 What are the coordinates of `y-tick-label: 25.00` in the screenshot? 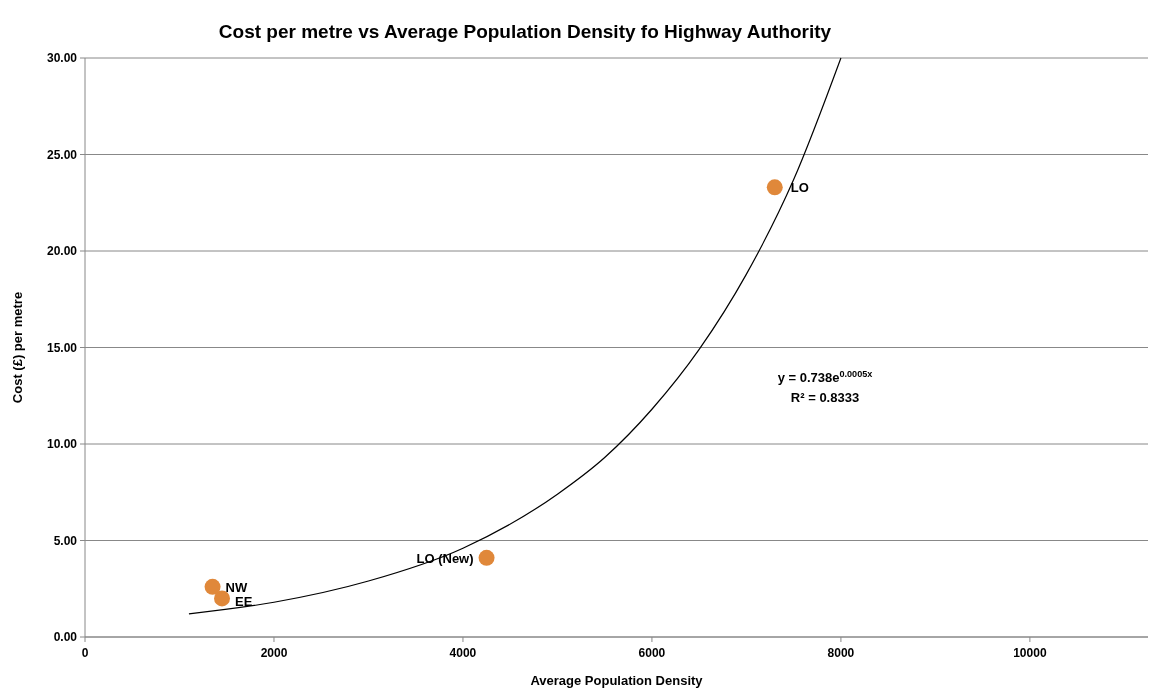 It's located at (62, 154).